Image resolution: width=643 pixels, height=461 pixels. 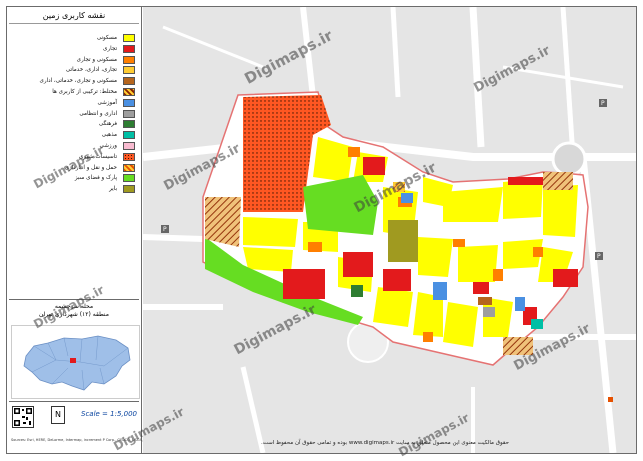 I want to click on legend-item: آموزشی, so click(x=74, y=103).